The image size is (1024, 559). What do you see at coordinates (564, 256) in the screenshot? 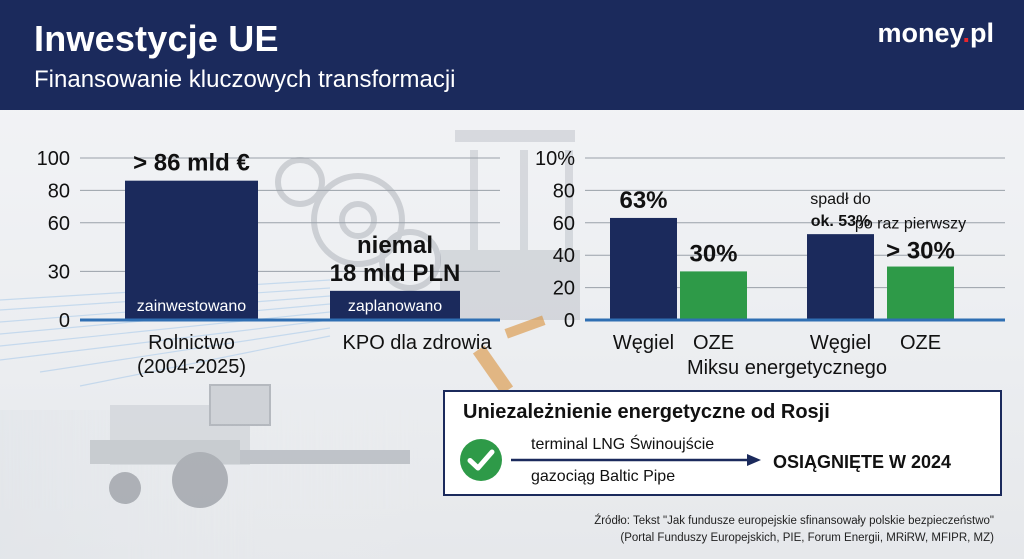
I see `y-tick-label: 40` at bounding box center [564, 256].